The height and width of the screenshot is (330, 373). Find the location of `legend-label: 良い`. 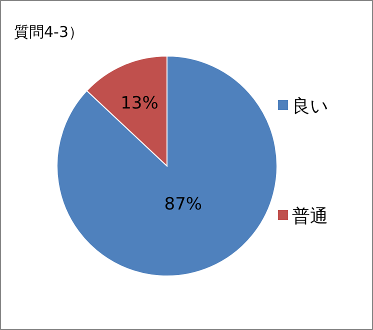

legend-label: 良い is located at coordinates (310, 106).